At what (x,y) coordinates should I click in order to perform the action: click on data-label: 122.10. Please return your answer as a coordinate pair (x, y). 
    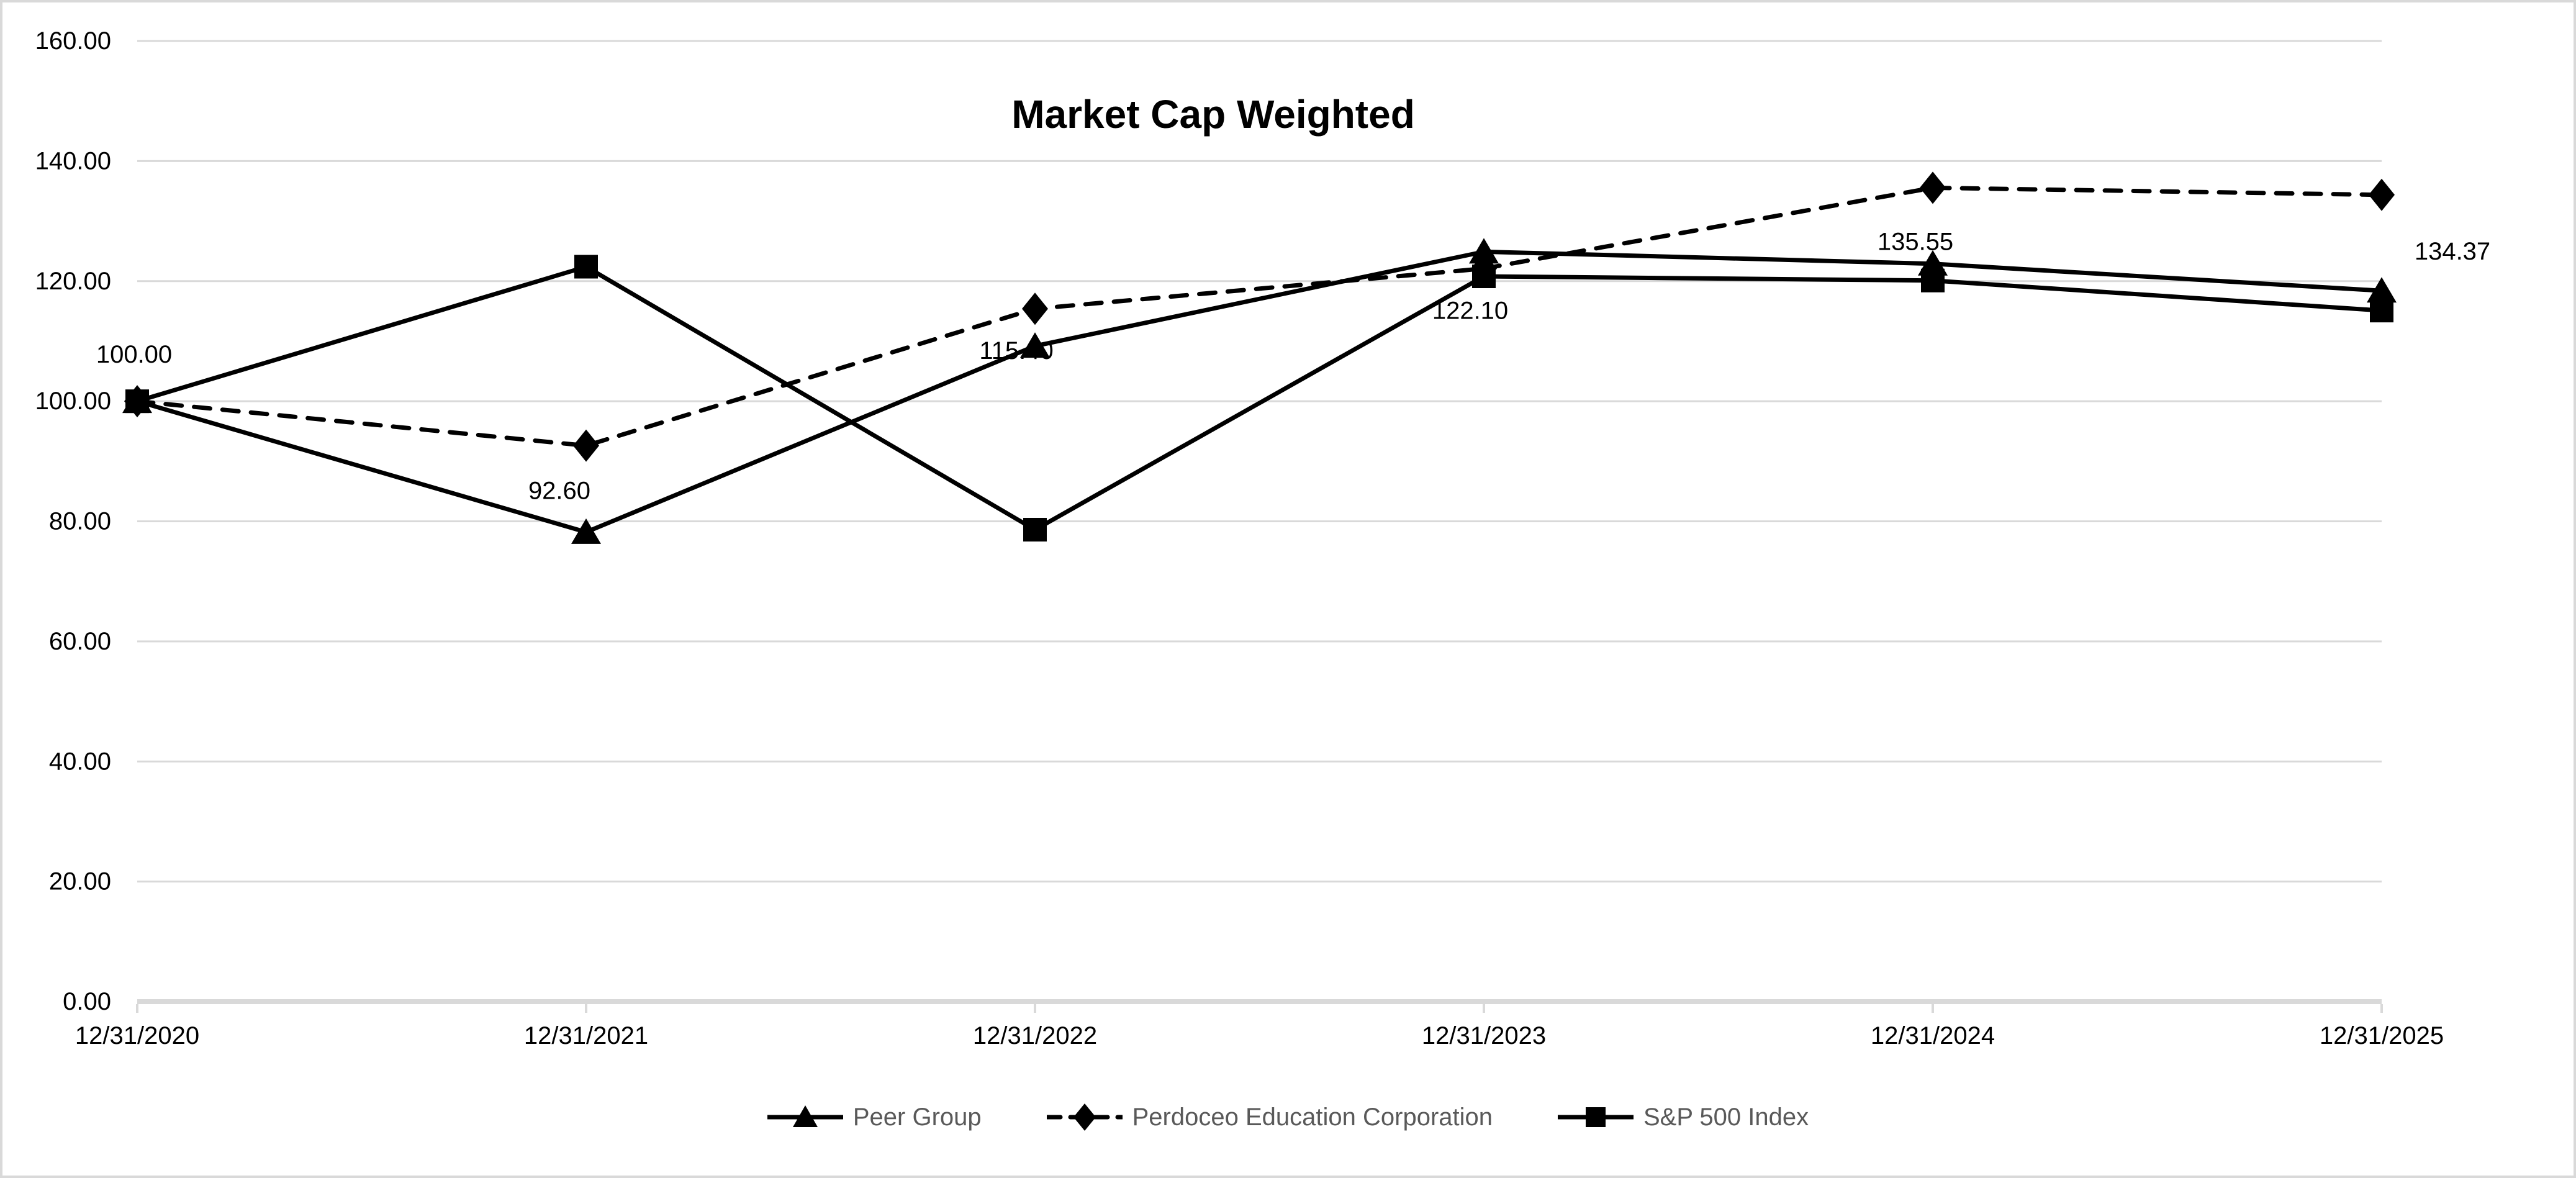
    Looking at the image, I should click on (1470, 310).